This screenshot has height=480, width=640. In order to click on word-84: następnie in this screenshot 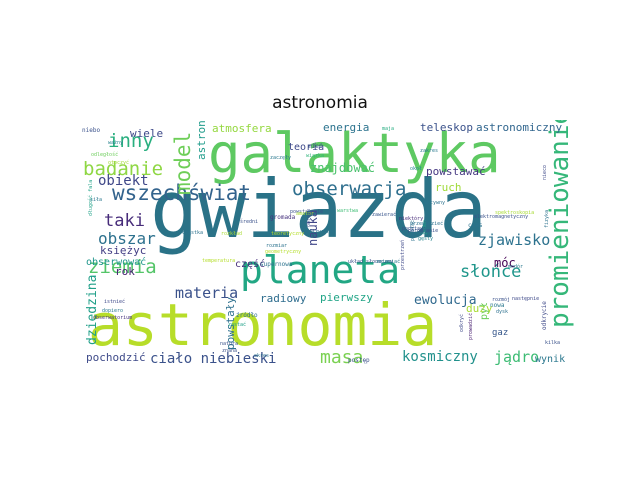, I will do `click(525, 299)`.